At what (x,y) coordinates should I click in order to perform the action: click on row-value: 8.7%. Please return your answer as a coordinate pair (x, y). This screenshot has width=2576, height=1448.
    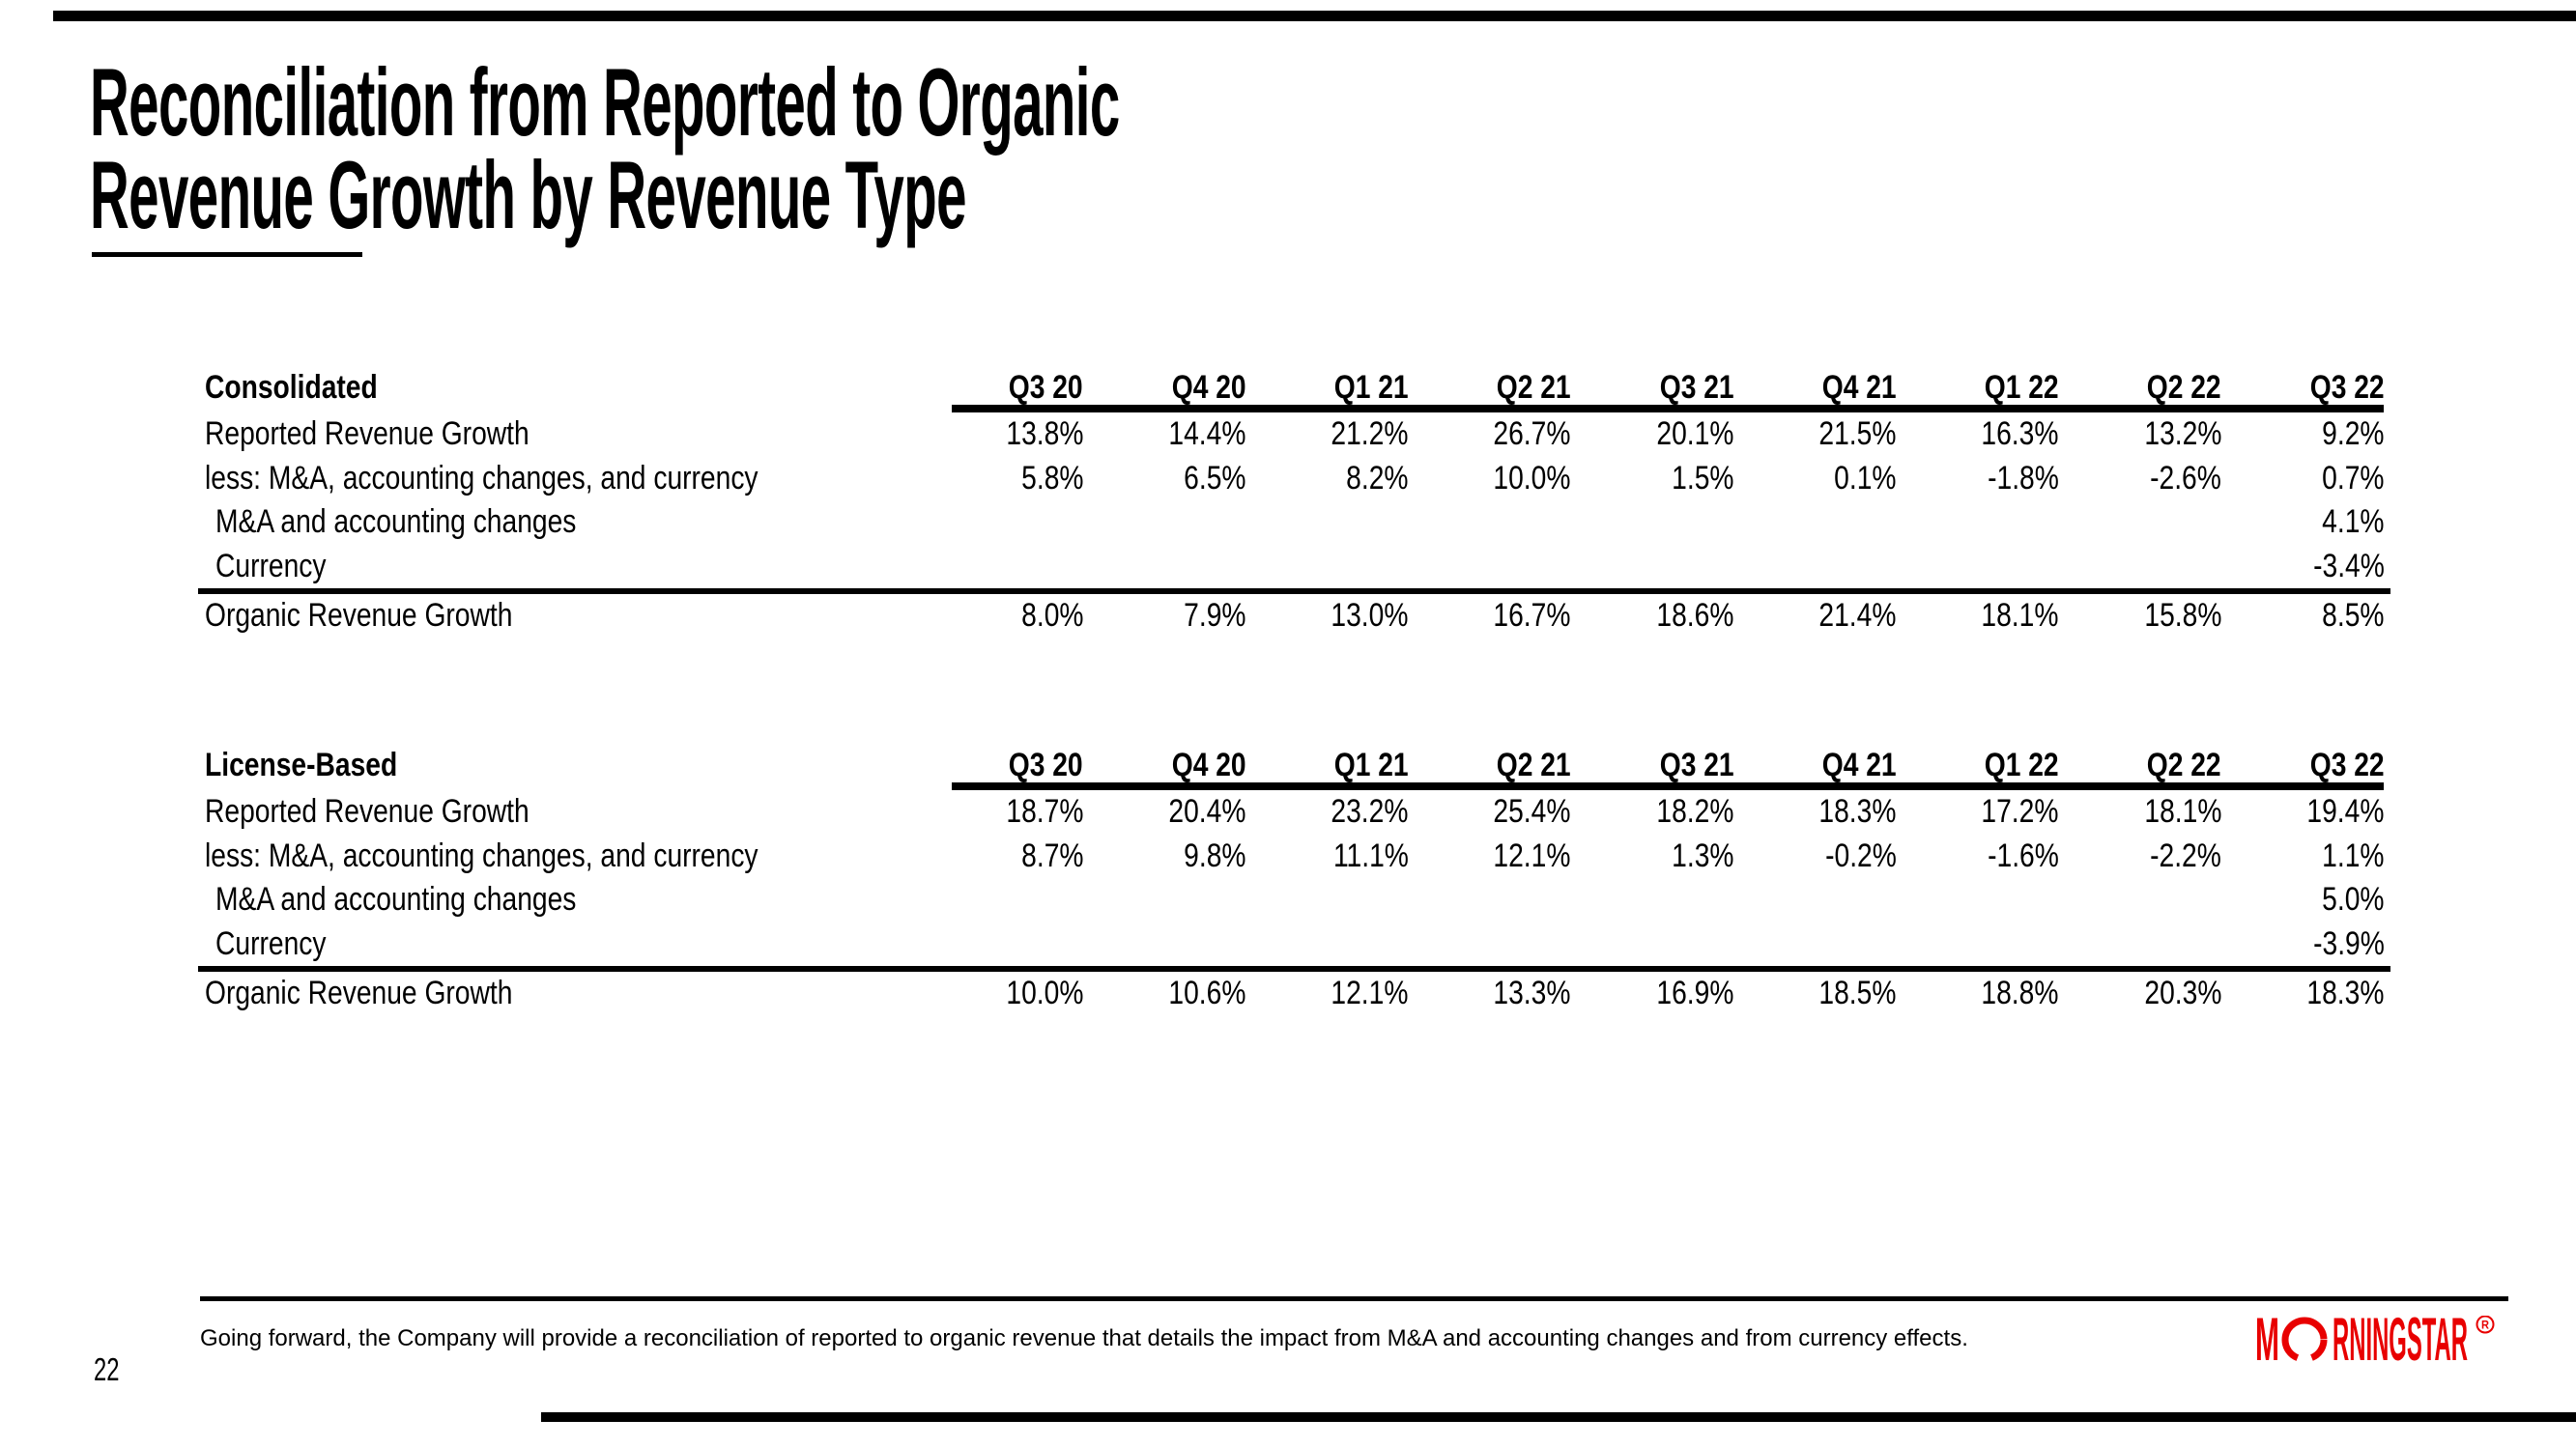
    Looking at the image, I should click on (1018, 857).